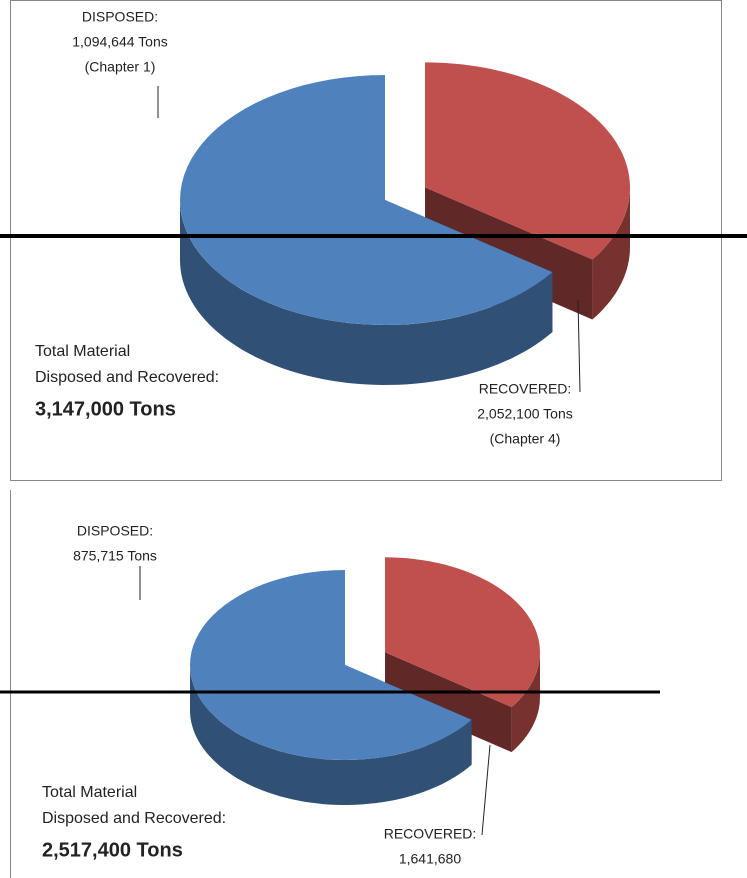 The image size is (747, 878). What do you see at coordinates (112, 850) in the screenshot?
I see `total-value: 2,517,400 Tons` at bounding box center [112, 850].